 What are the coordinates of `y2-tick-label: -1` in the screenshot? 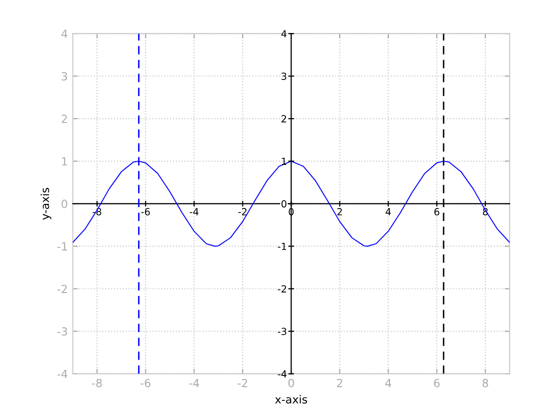 It's located at (282, 246).